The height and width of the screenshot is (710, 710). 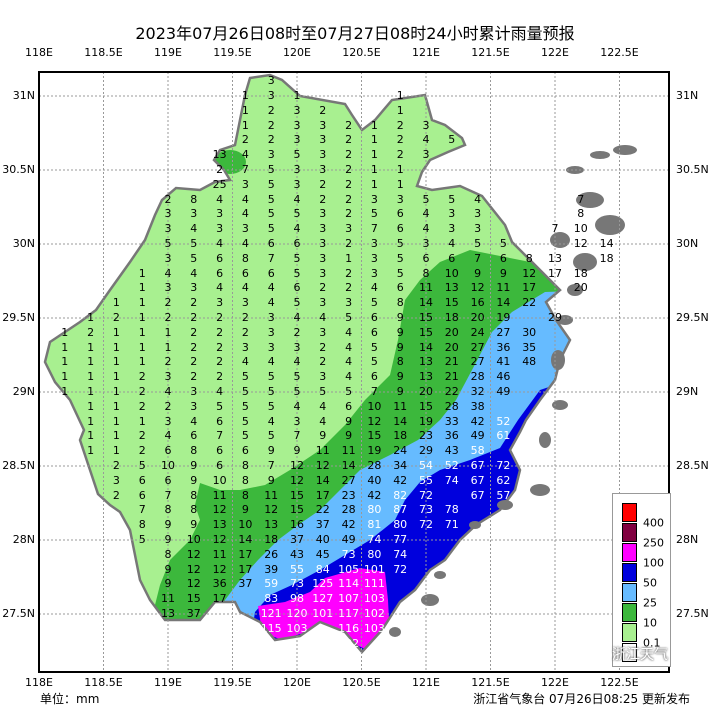 What do you see at coordinates (692, 317) in the screenshot?
I see `lat-tick-label-right: 29.5N` at bounding box center [692, 317].